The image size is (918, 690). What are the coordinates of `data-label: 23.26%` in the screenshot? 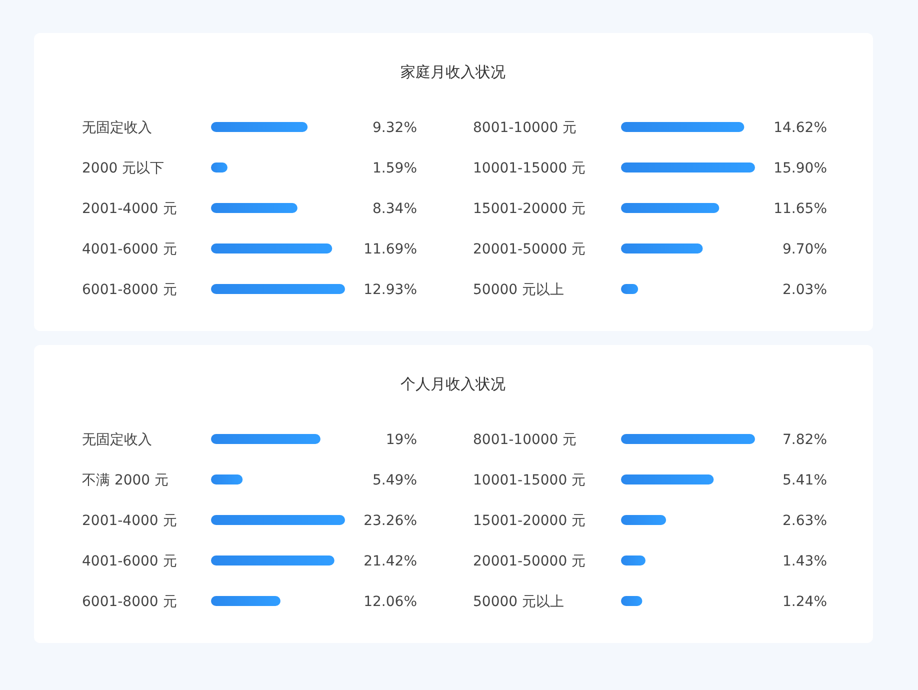 It's located at (390, 521).